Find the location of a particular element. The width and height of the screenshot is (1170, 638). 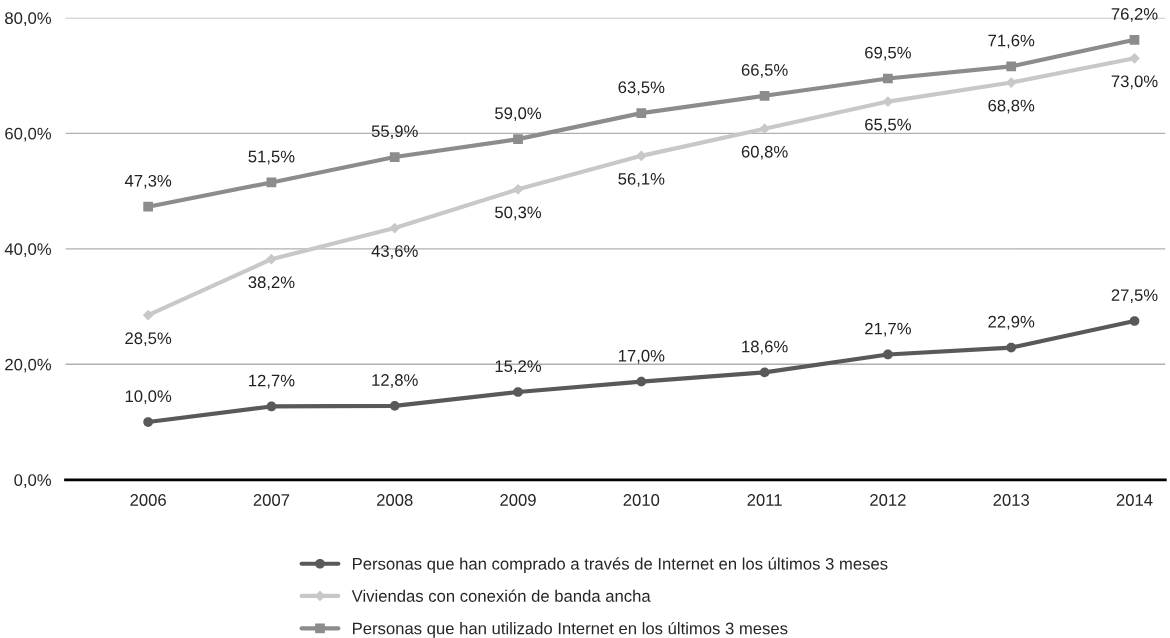

data-label: 71,6% is located at coordinates (1011, 41).